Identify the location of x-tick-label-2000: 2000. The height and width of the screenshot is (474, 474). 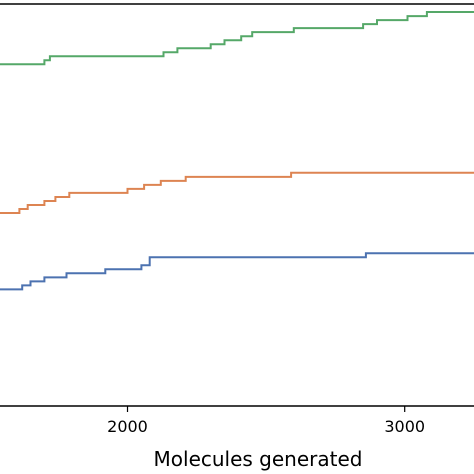
(127, 426).